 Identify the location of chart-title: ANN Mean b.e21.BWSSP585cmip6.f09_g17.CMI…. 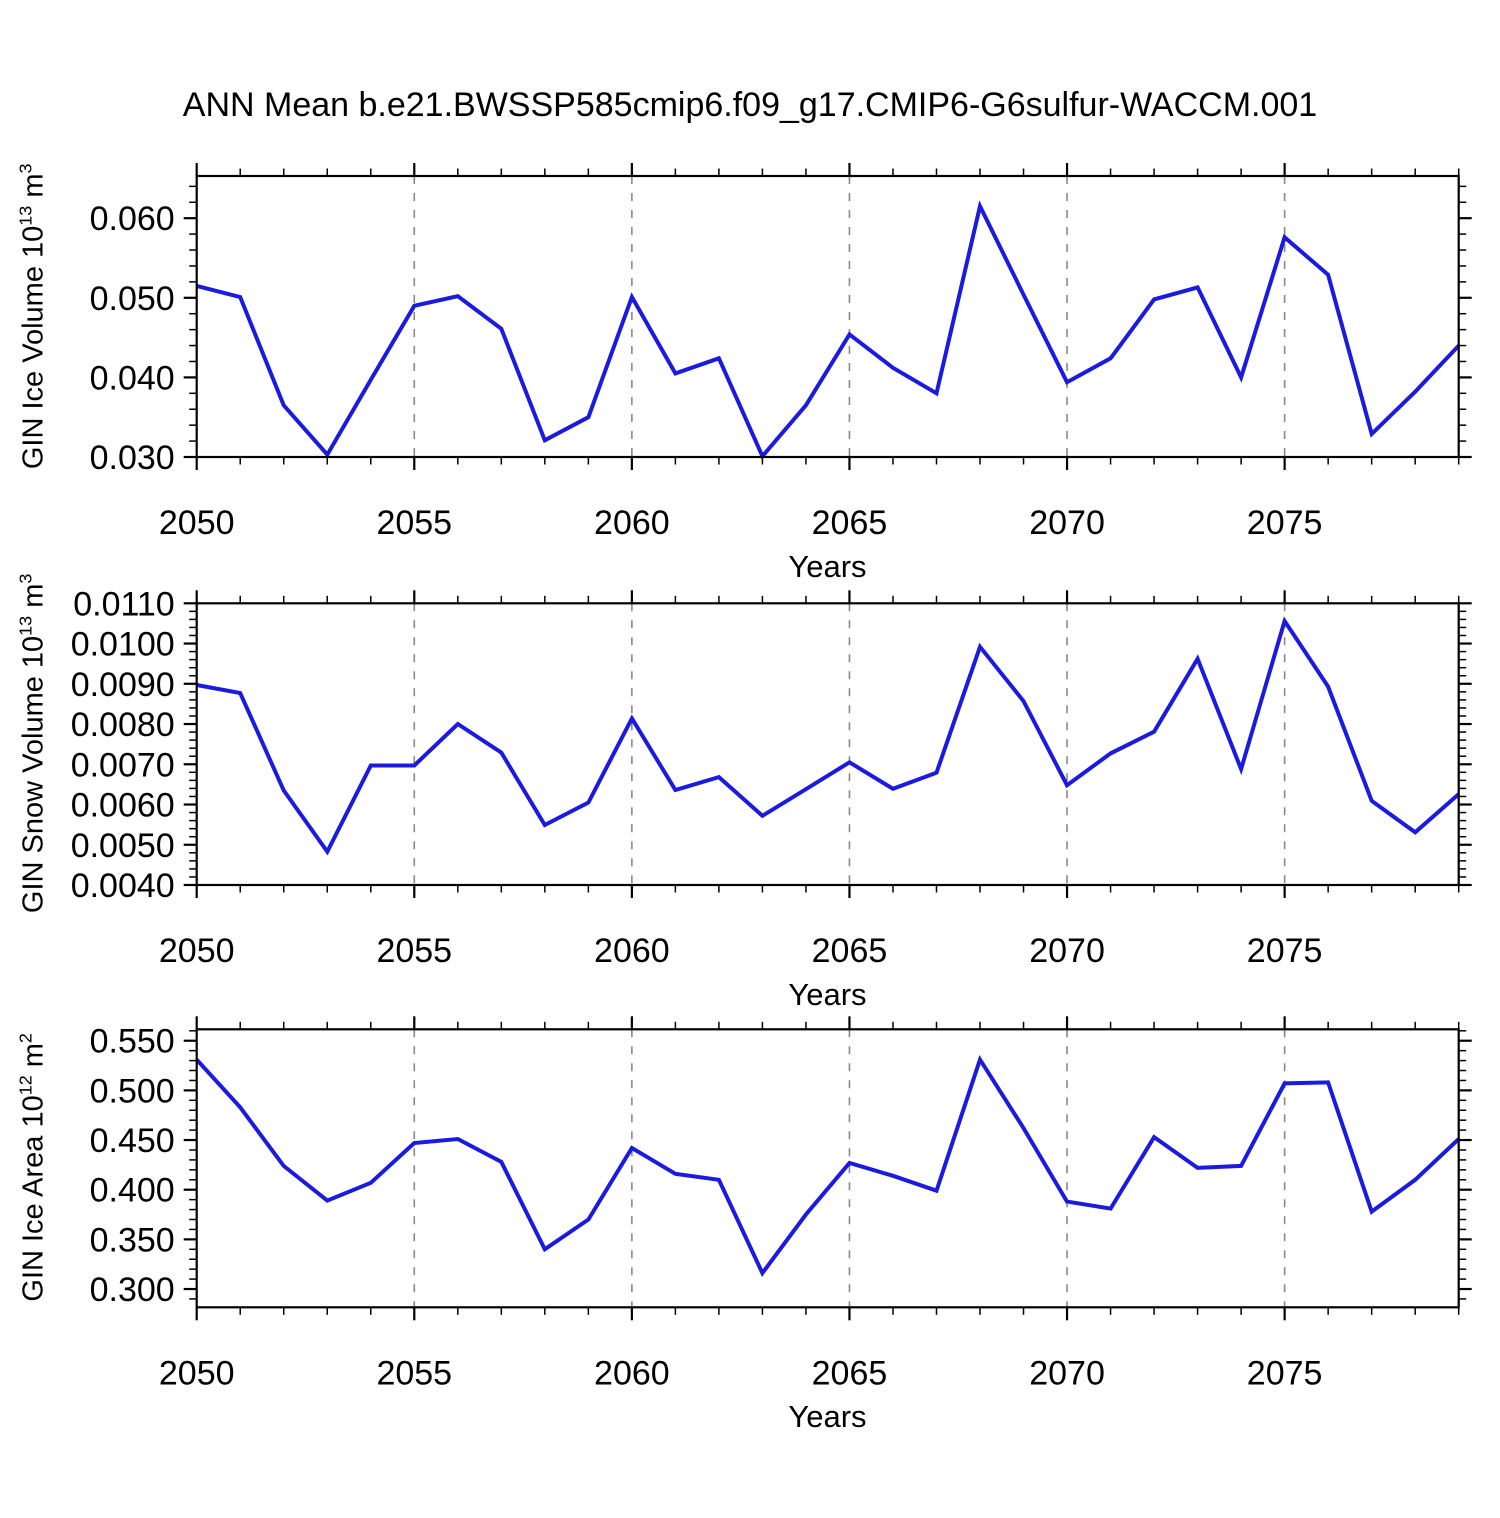
(750, 105).